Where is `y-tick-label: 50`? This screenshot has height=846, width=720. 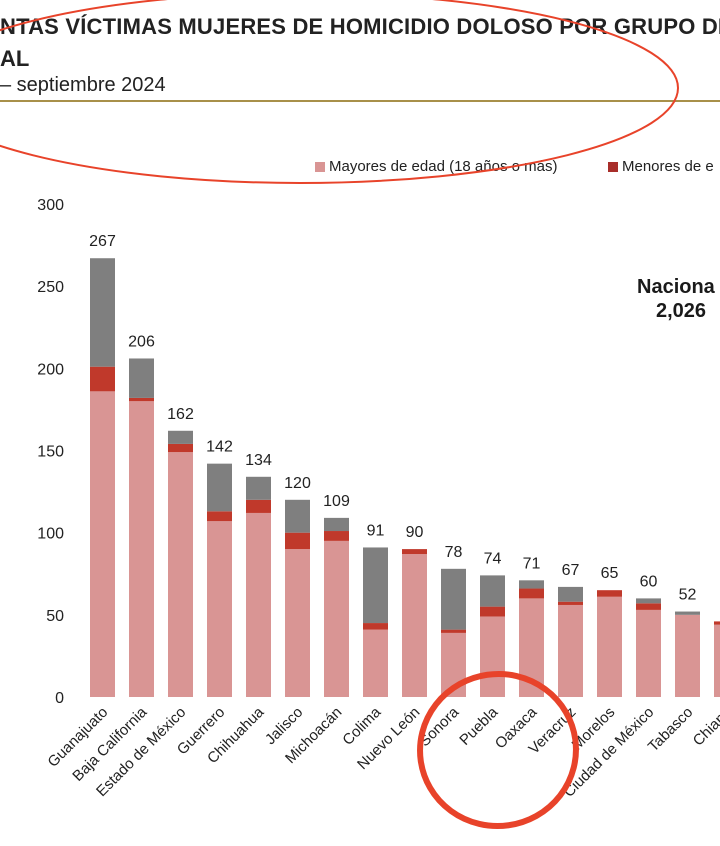
y-tick-label: 50 is located at coordinates (55, 616).